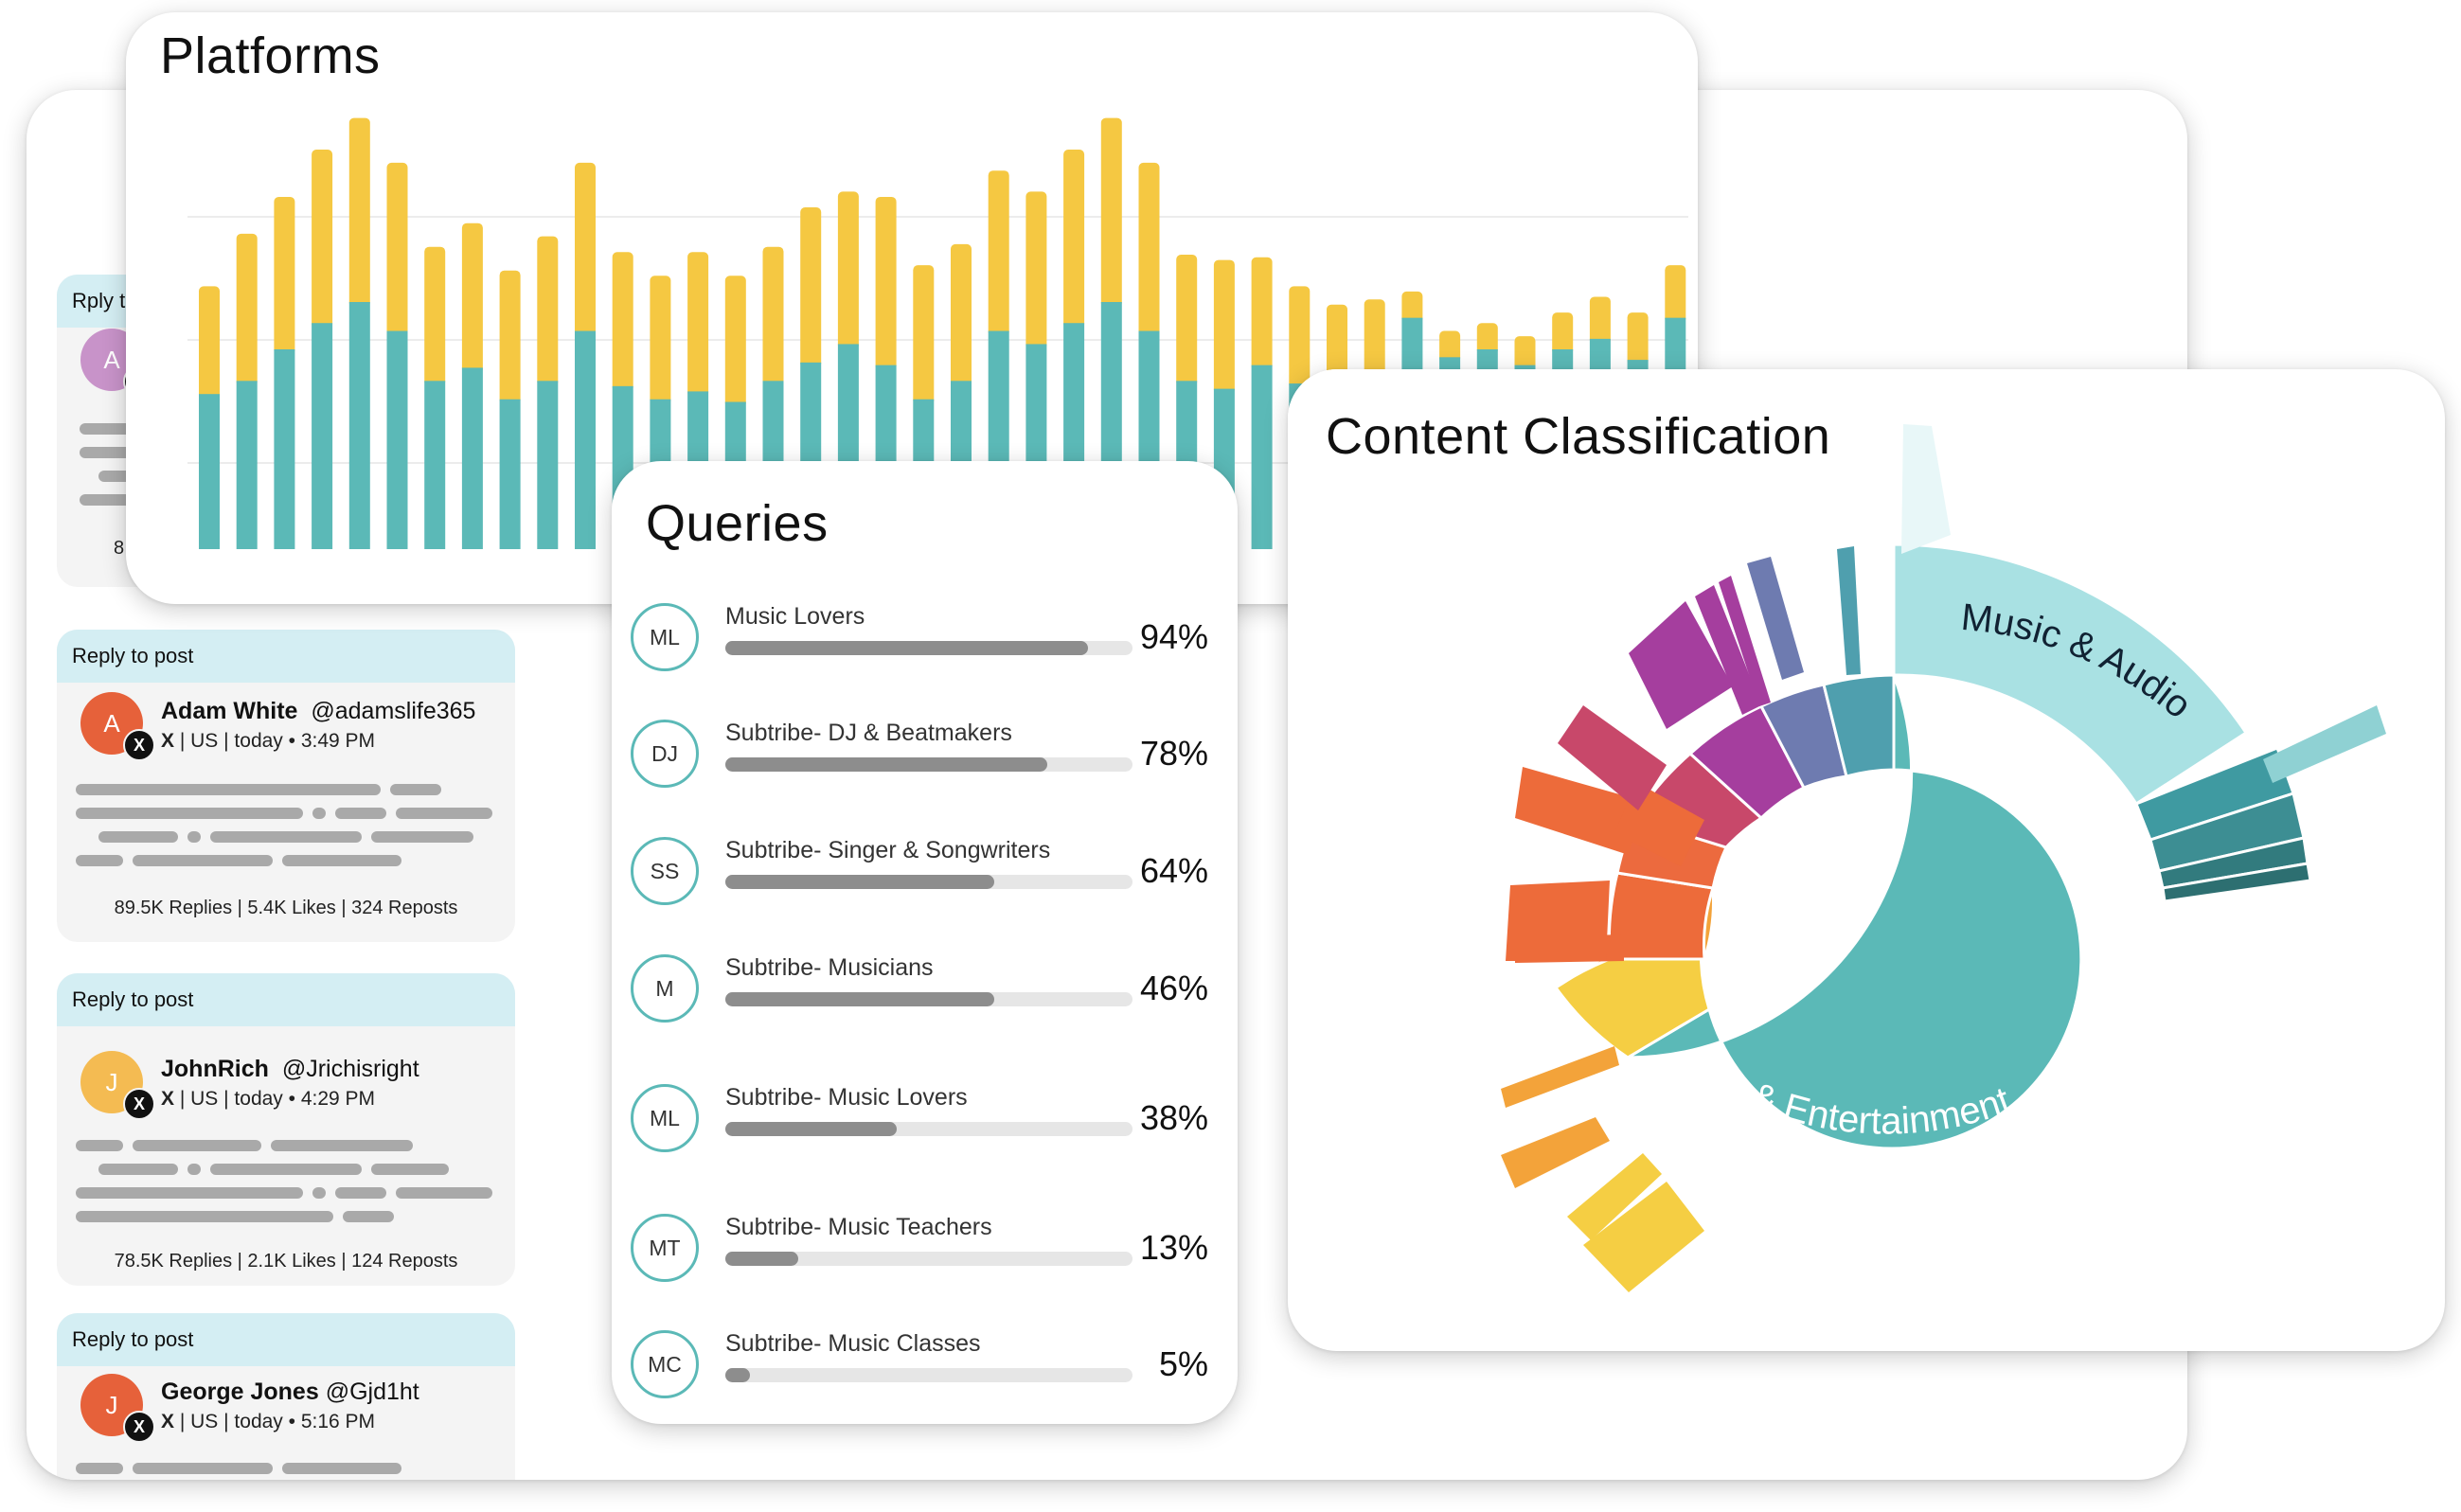 The height and width of the screenshot is (1512, 2461). I want to click on user-name: George Jones @Gjd1ht, so click(290, 1392).